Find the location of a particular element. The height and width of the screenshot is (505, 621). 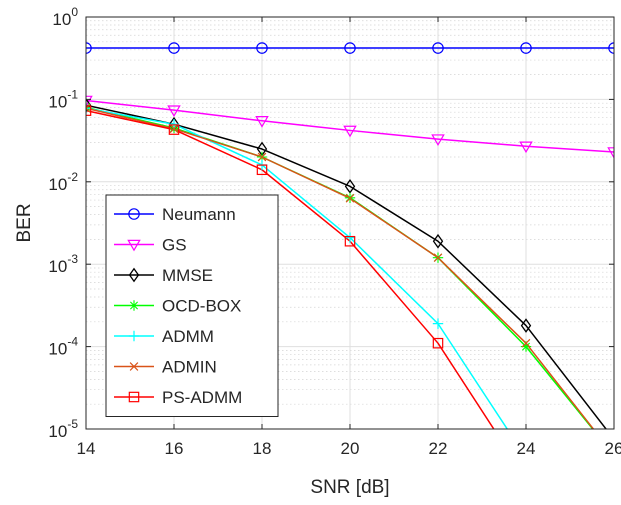

x-tick-label: 20 is located at coordinates (350, 448).